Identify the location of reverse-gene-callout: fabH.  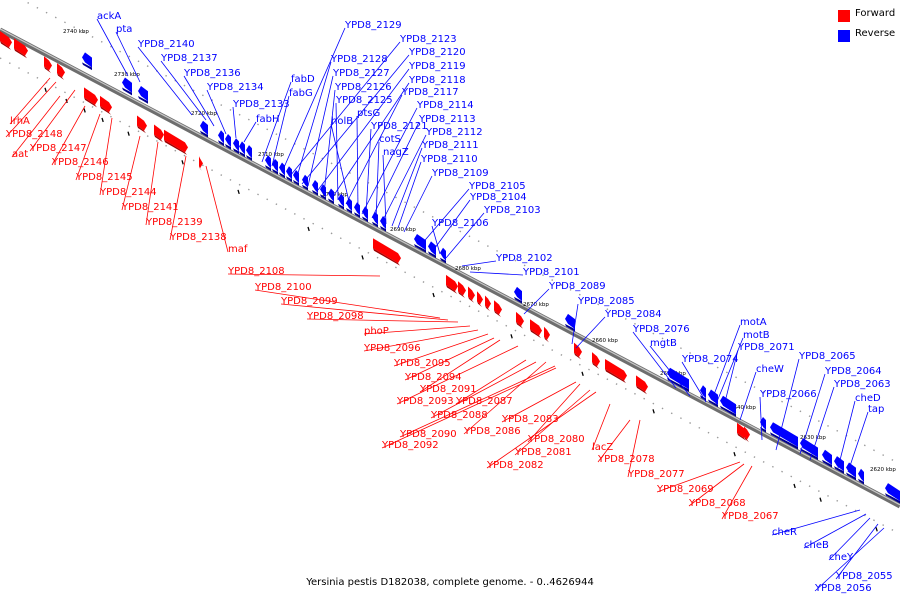
(261, 128).